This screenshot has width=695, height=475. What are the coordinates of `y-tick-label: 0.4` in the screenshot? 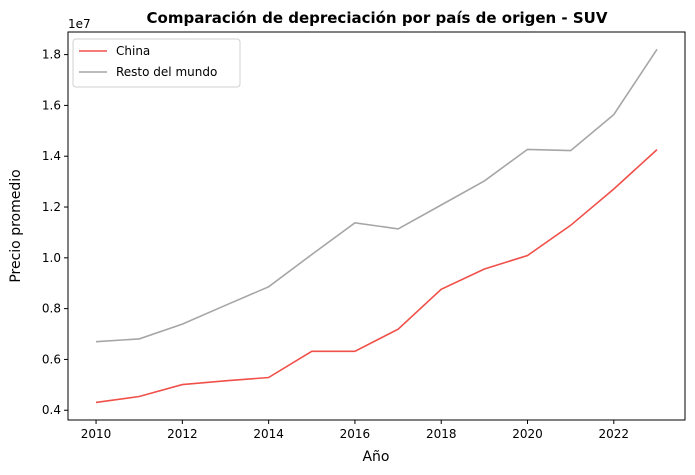 It's located at (51, 410).